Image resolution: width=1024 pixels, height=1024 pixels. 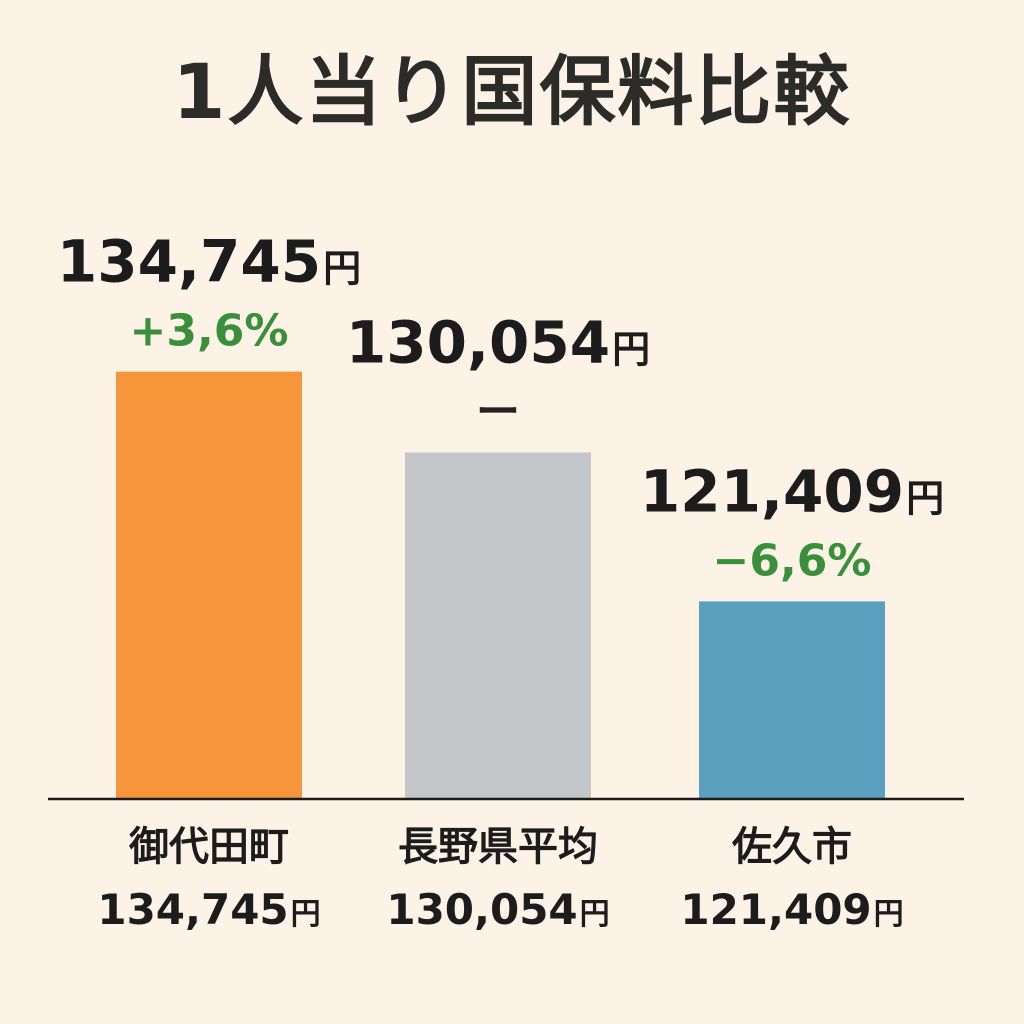 I want to click on category-label-3: 佐久市, so click(x=791, y=847).